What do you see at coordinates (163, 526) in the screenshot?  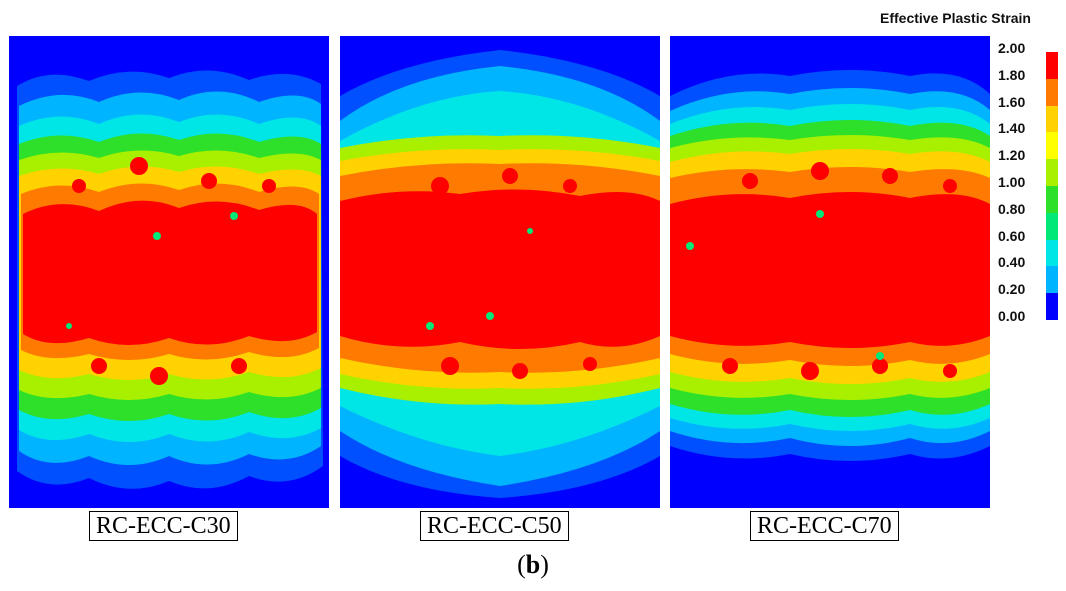 I see `panel-caption: RC-ECC-C30` at bounding box center [163, 526].